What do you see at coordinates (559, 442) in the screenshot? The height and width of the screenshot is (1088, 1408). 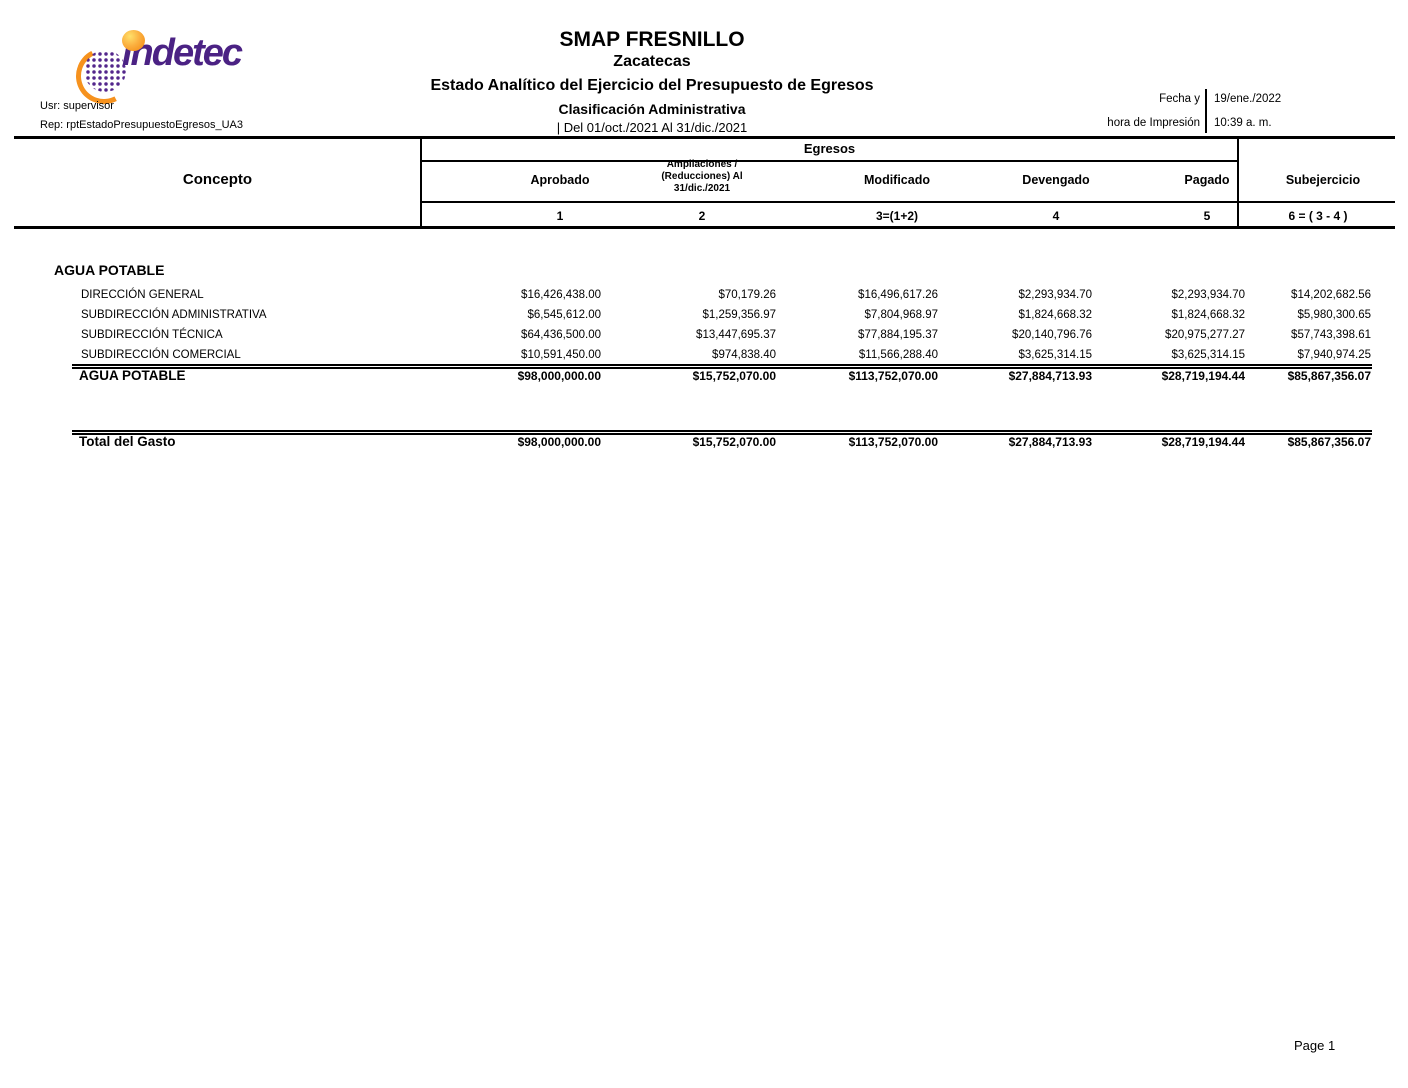 I see `grand-total-aprobado: $98,000,000.00` at bounding box center [559, 442].